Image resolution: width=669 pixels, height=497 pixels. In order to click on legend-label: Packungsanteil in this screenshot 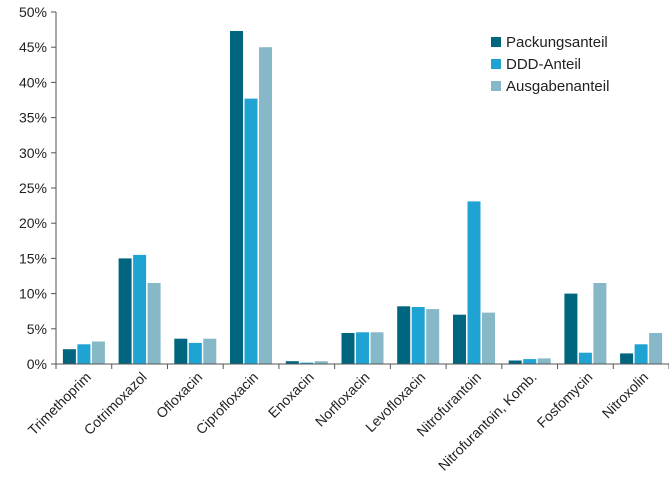, I will do `click(557, 42)`.